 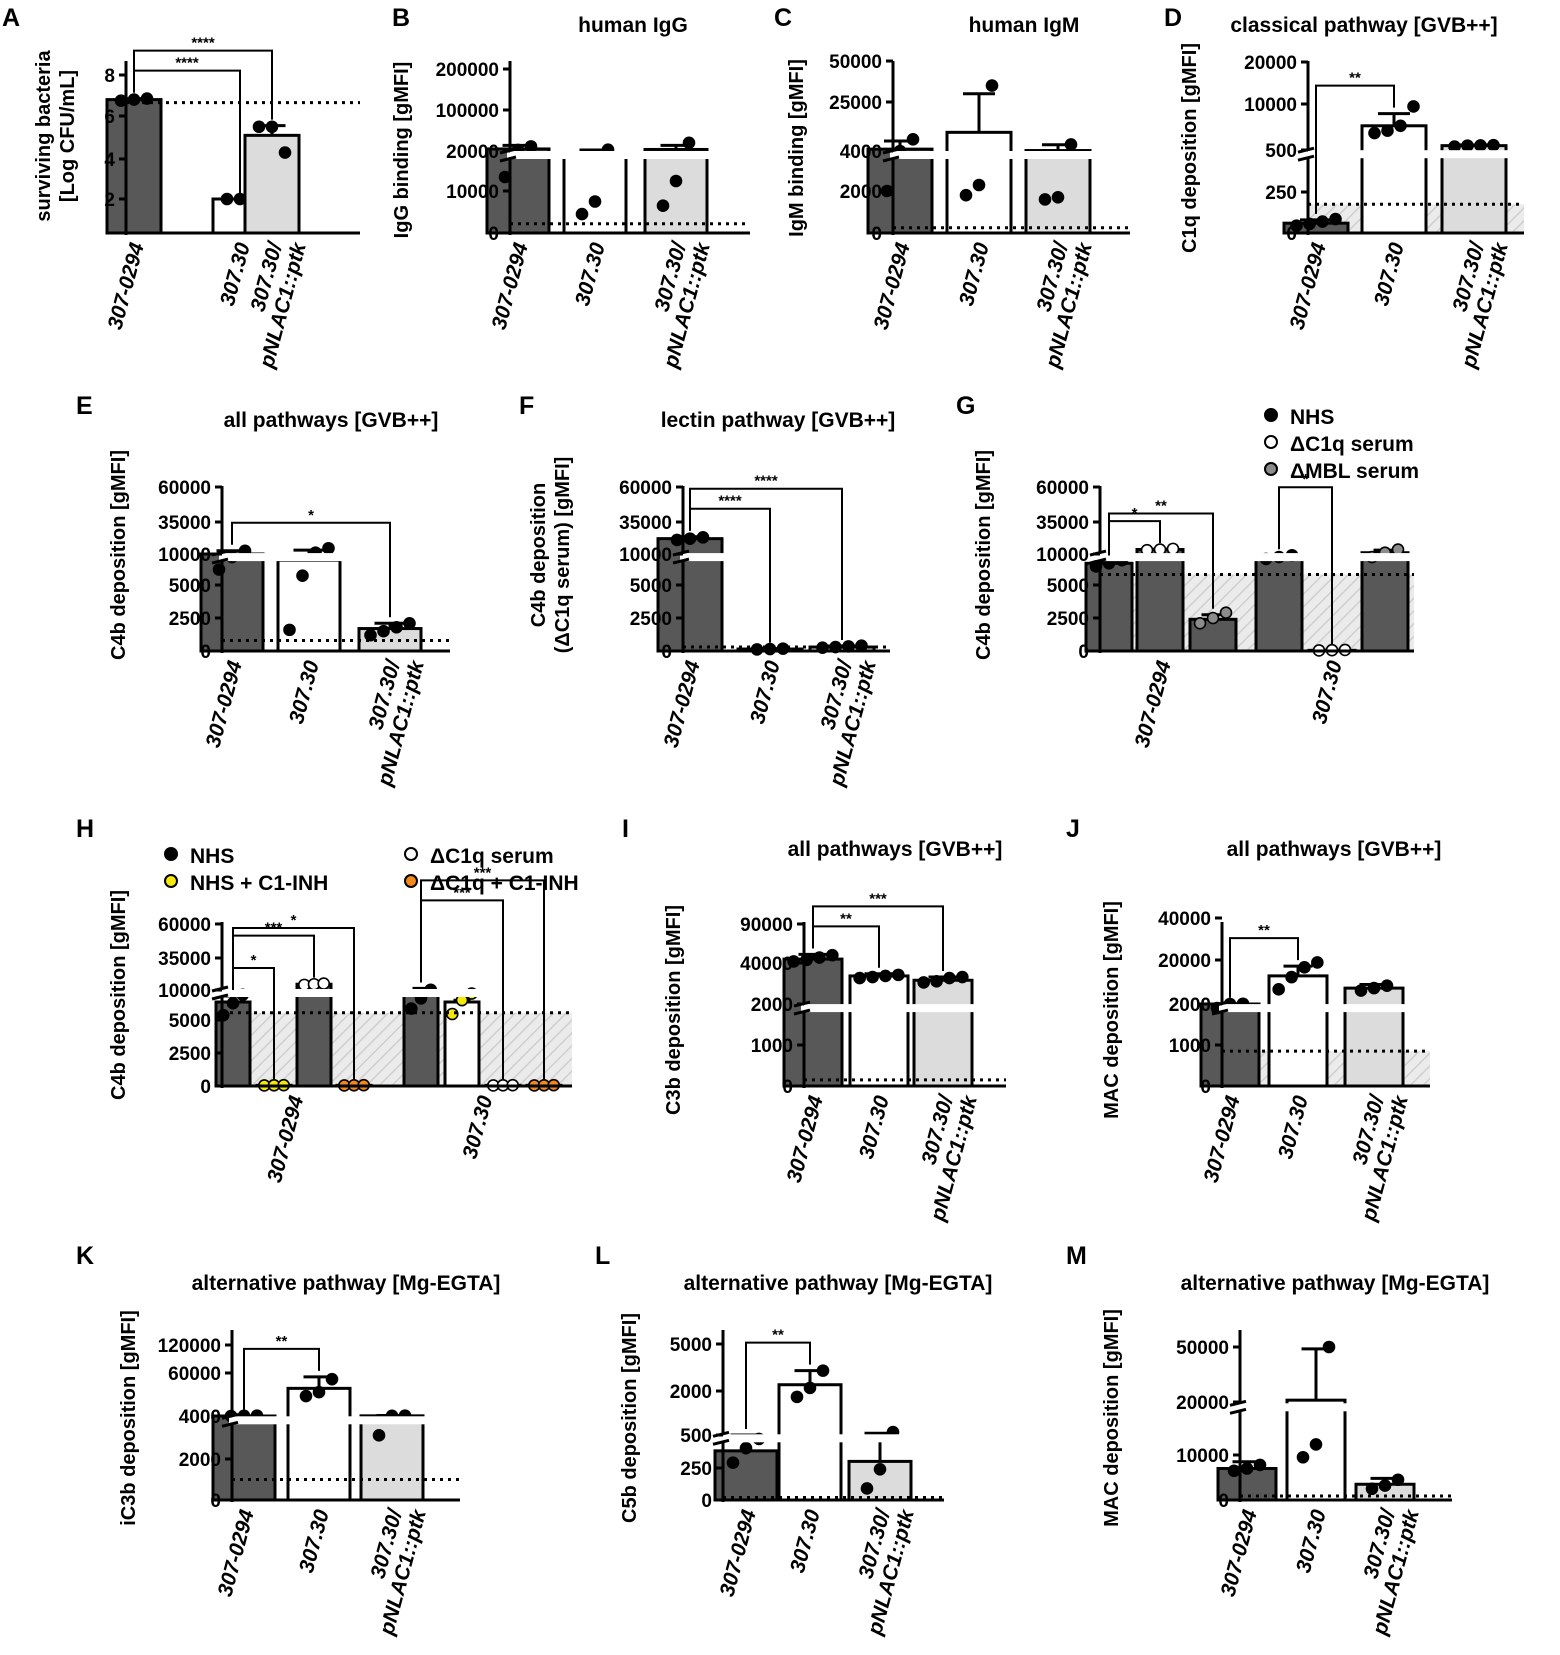 I want to click on panel-label: E, so click(x=84, y=406).